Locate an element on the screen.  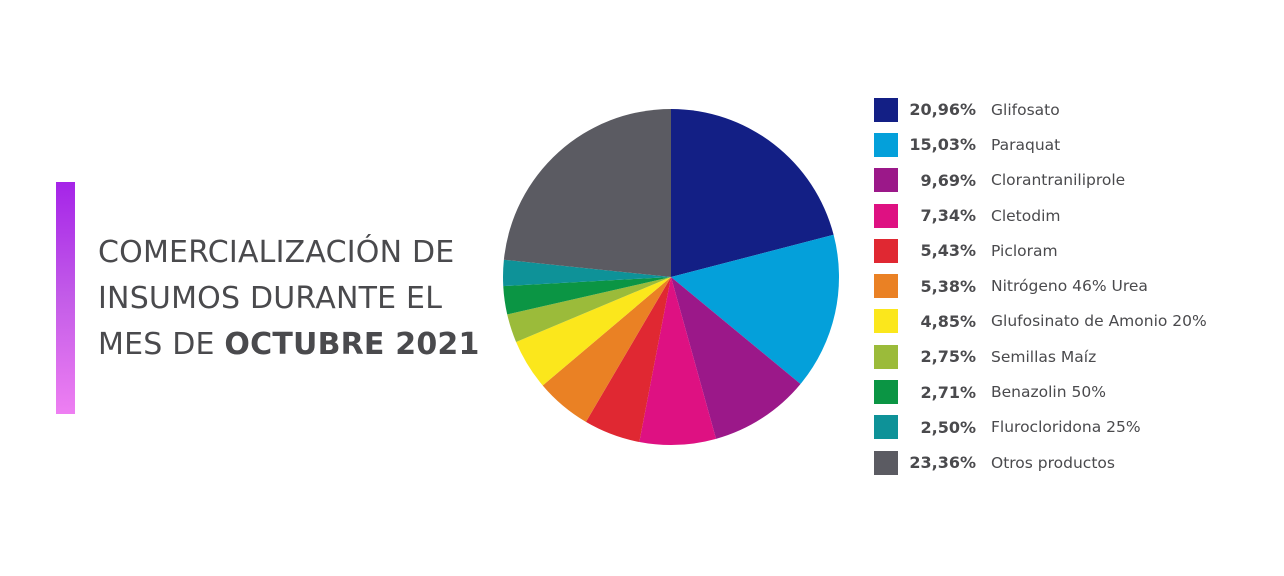
legend-item: 23,36% Otros productos is located at coordinates (1074, 462).